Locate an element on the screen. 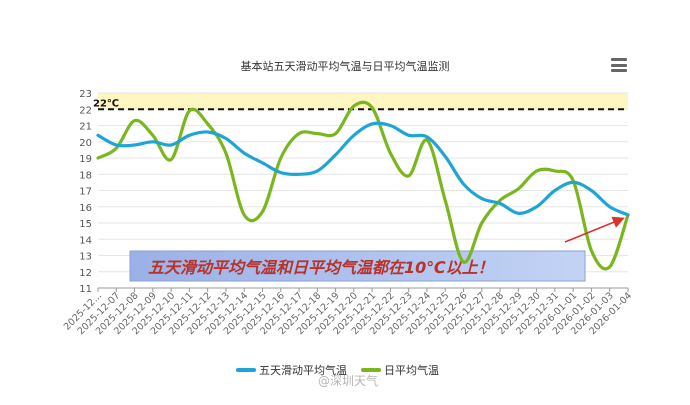 The image size is (690, 405). y-tick-label: 20 is located at coordinates (85, 143).